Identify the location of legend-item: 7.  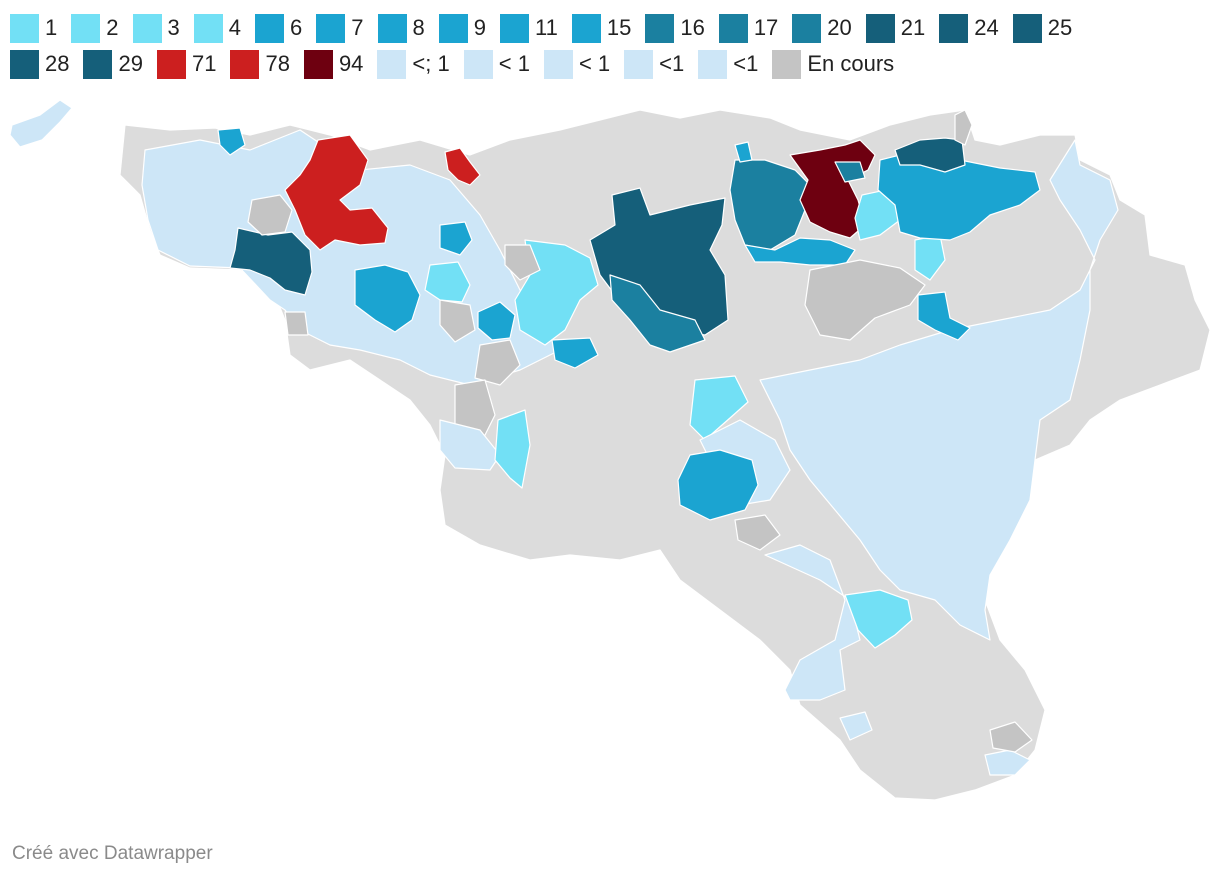
(340, 28).